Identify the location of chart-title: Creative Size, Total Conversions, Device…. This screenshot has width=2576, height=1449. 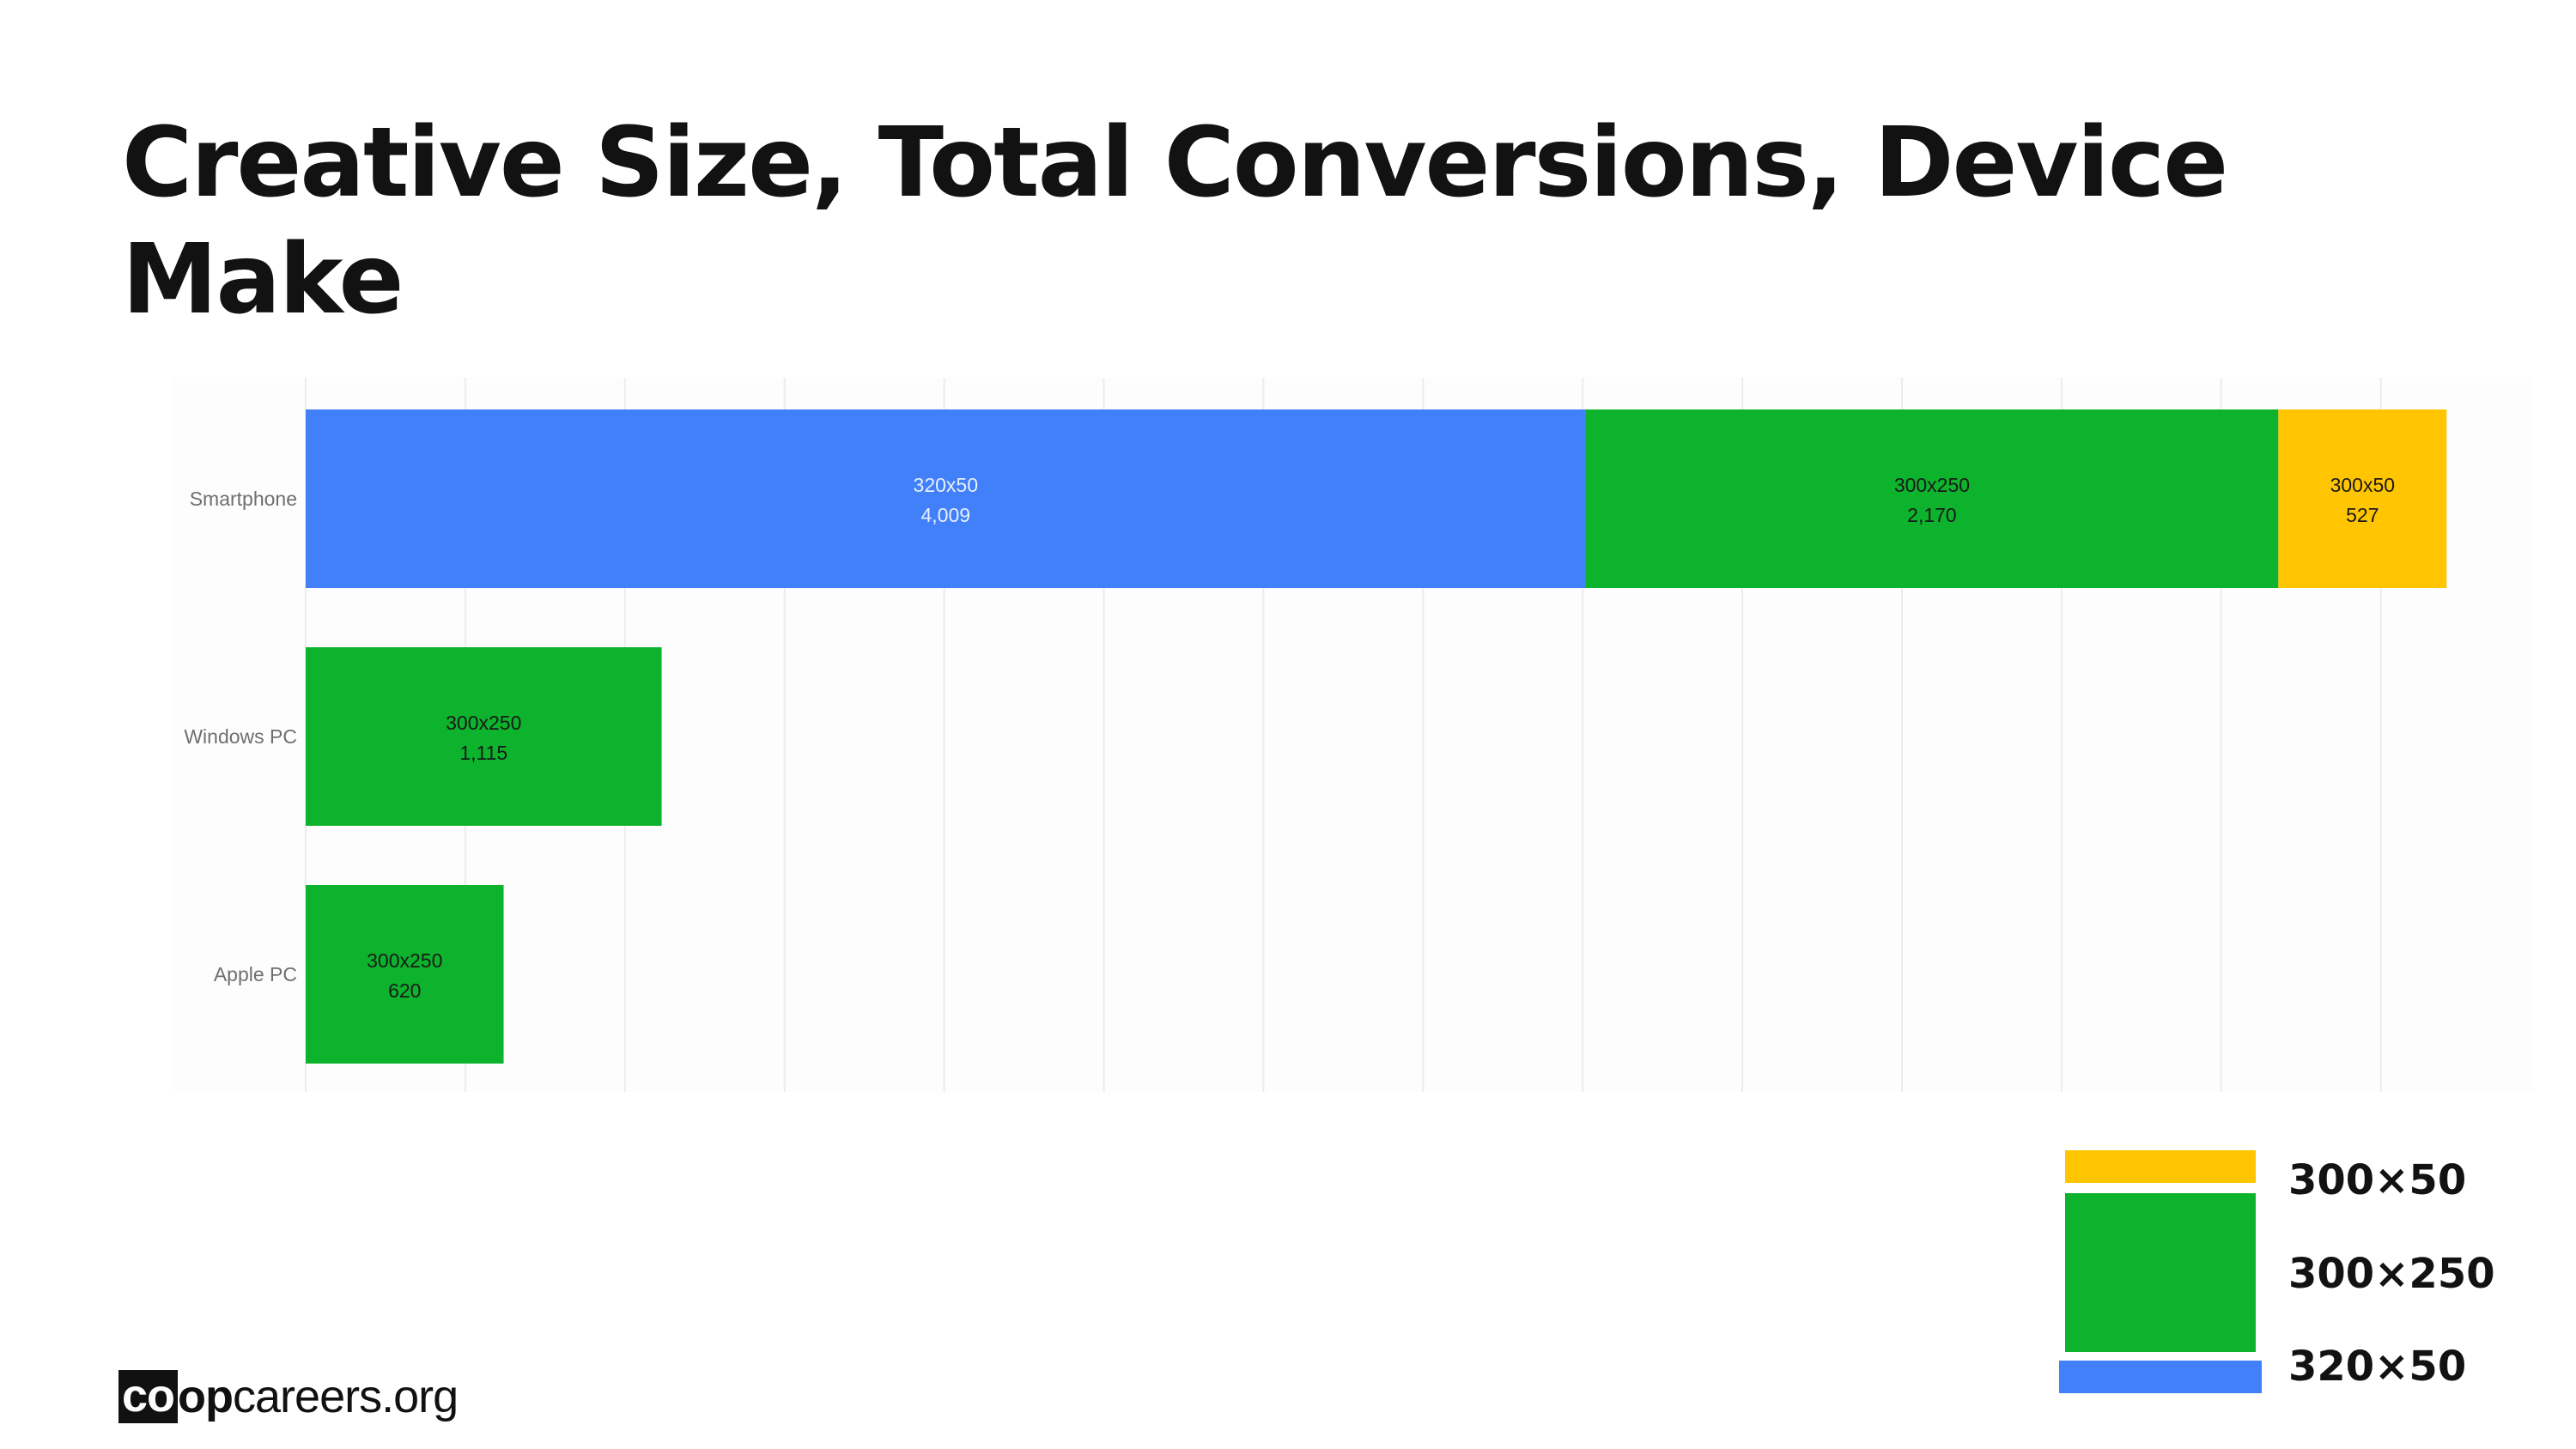
(1175, 221).